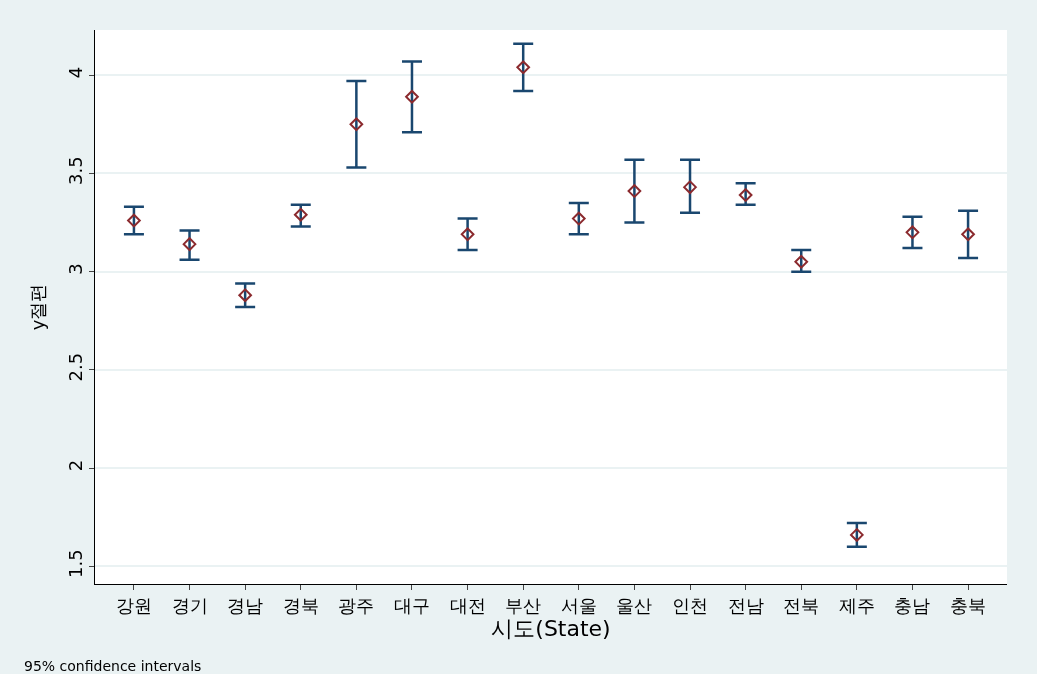 Image resolution: width=1037 pixels, height=674 pixels. I want to click on x-tick-label: 대전, so click(467, 605).